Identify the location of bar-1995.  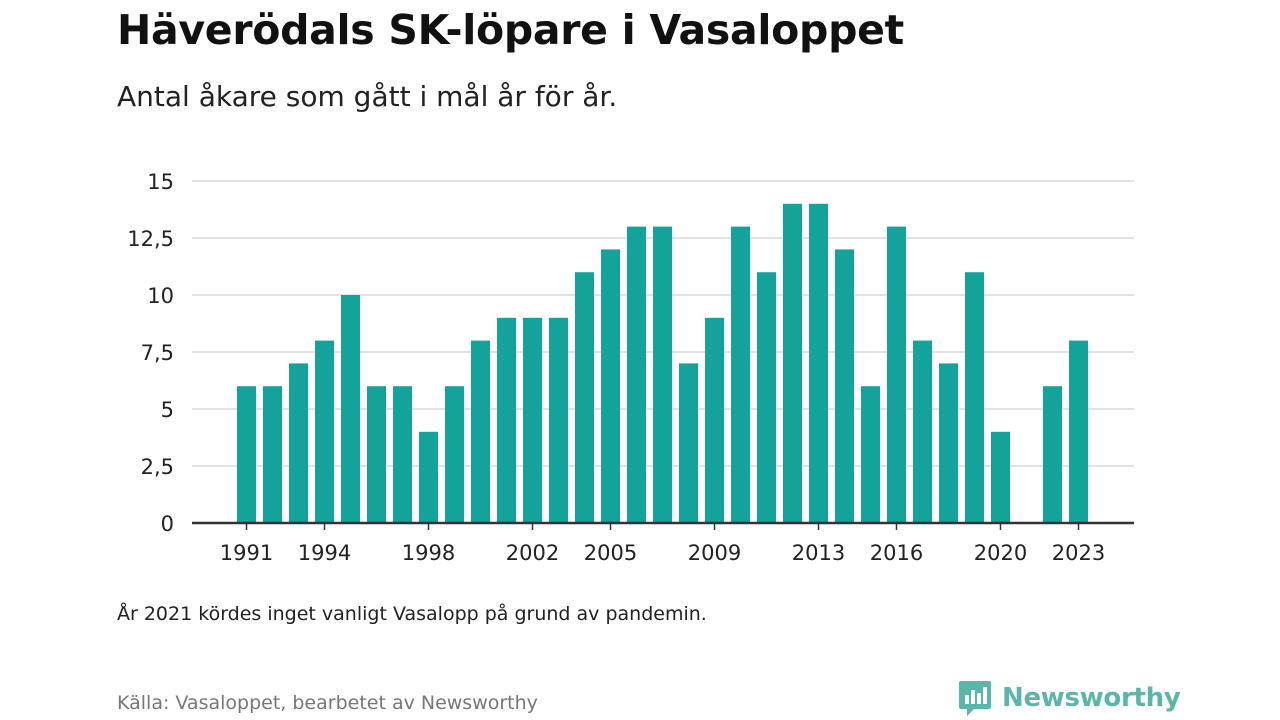
(350, 409).